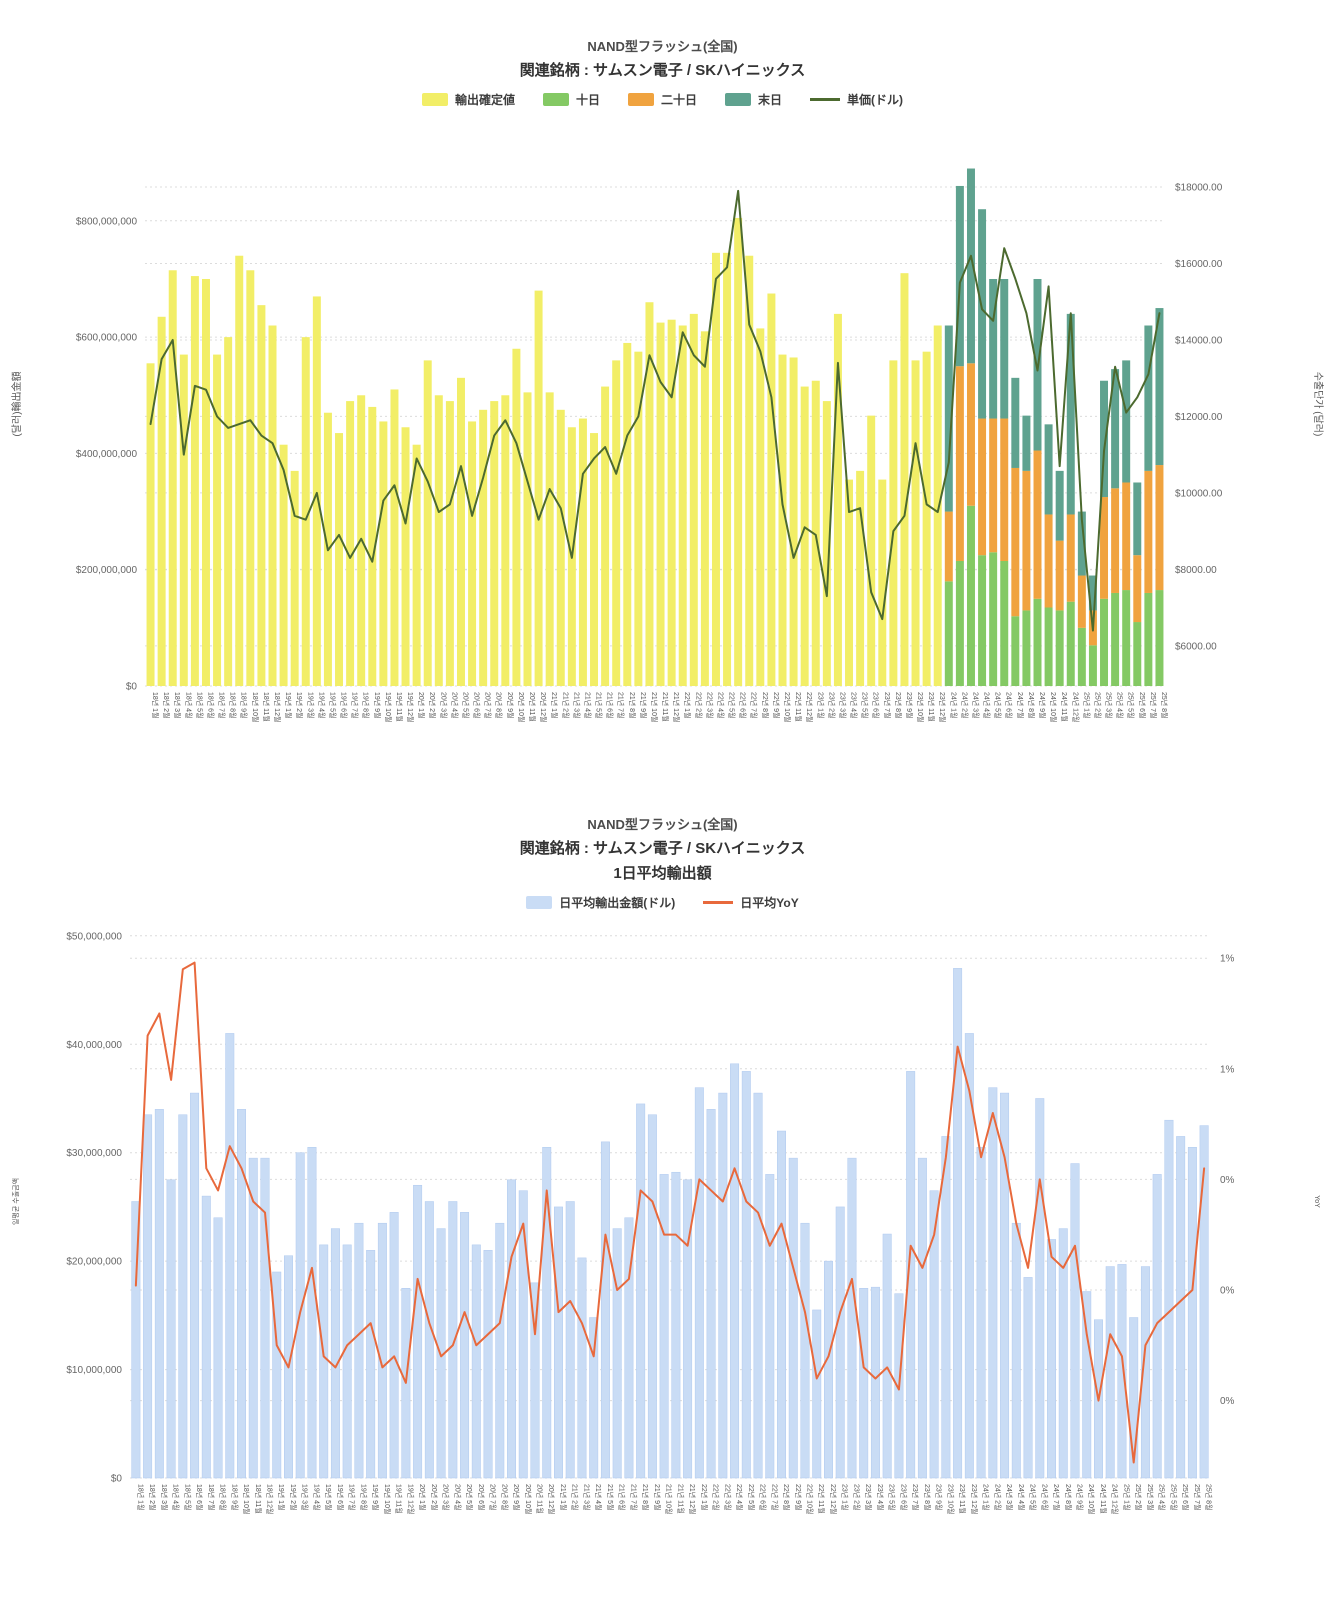 This screenshot has height=1621, width=1325. Describe the element at coordinates (770, 100) in the screenshot. I see `legend-label: 末日` at that location.